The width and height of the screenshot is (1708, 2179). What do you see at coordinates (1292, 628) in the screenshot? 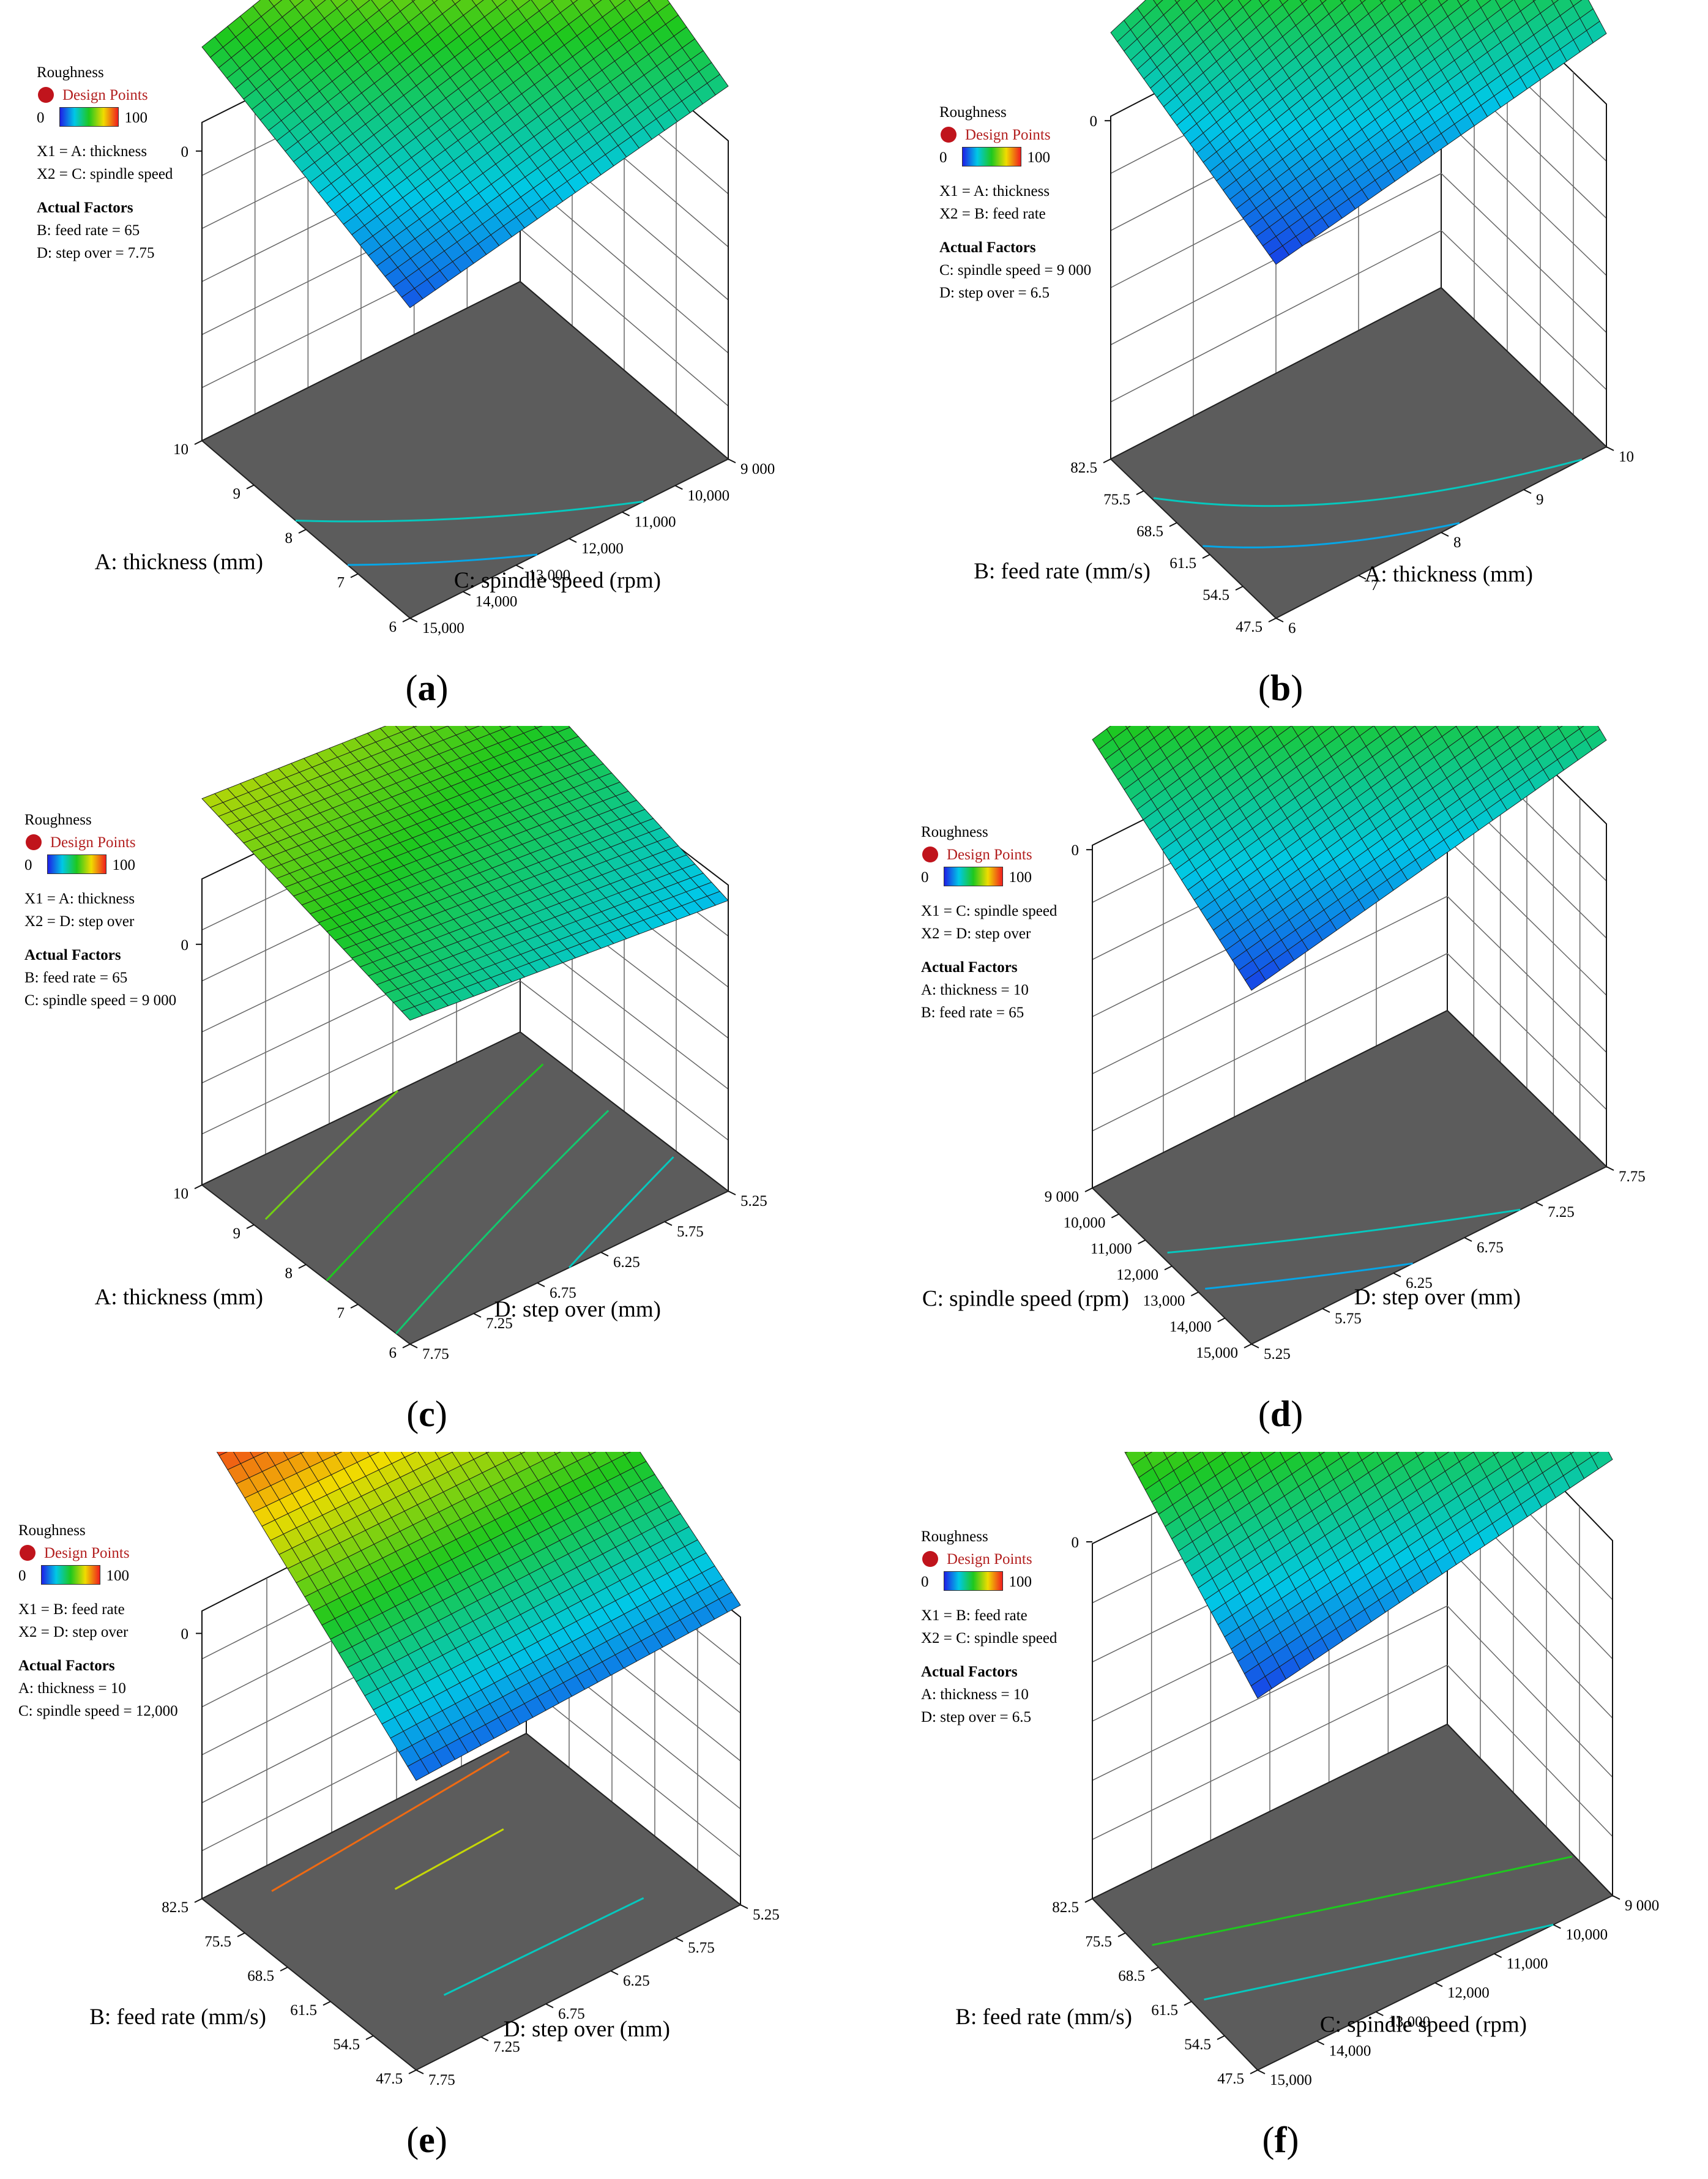
I see `right-tick-label: 6` at bounding box center [1292, 628].